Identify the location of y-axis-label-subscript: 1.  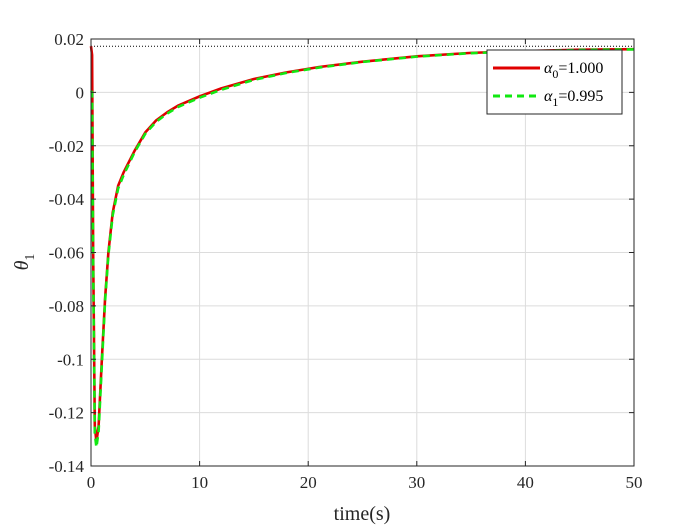
(30, 257).